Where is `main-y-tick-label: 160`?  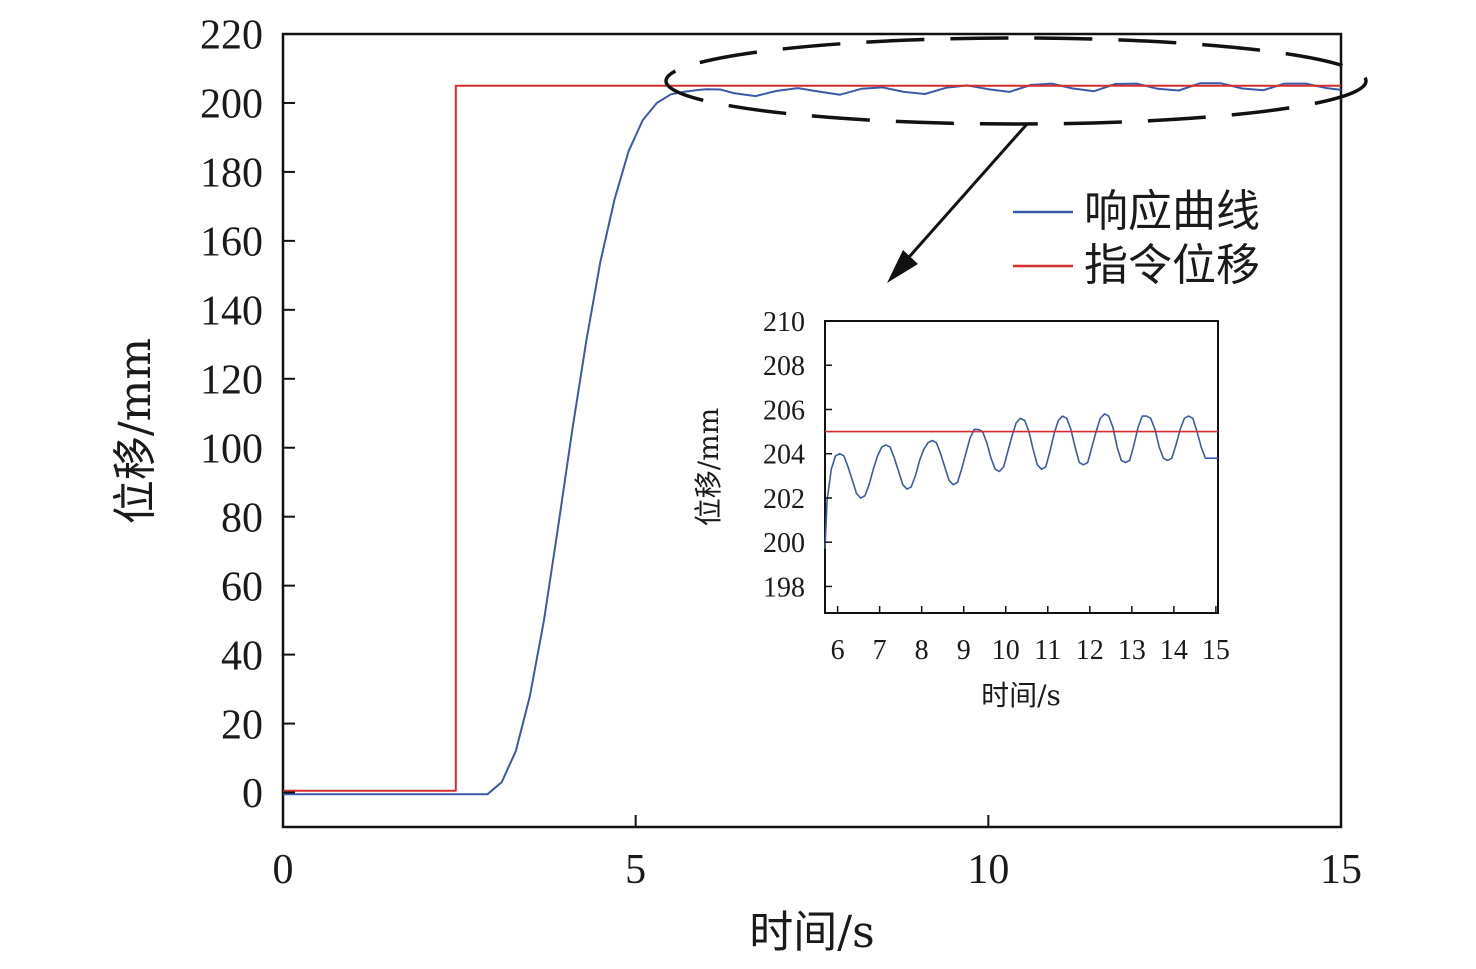 main-y-tick-label: 160 is located at coordinates (231, 243).